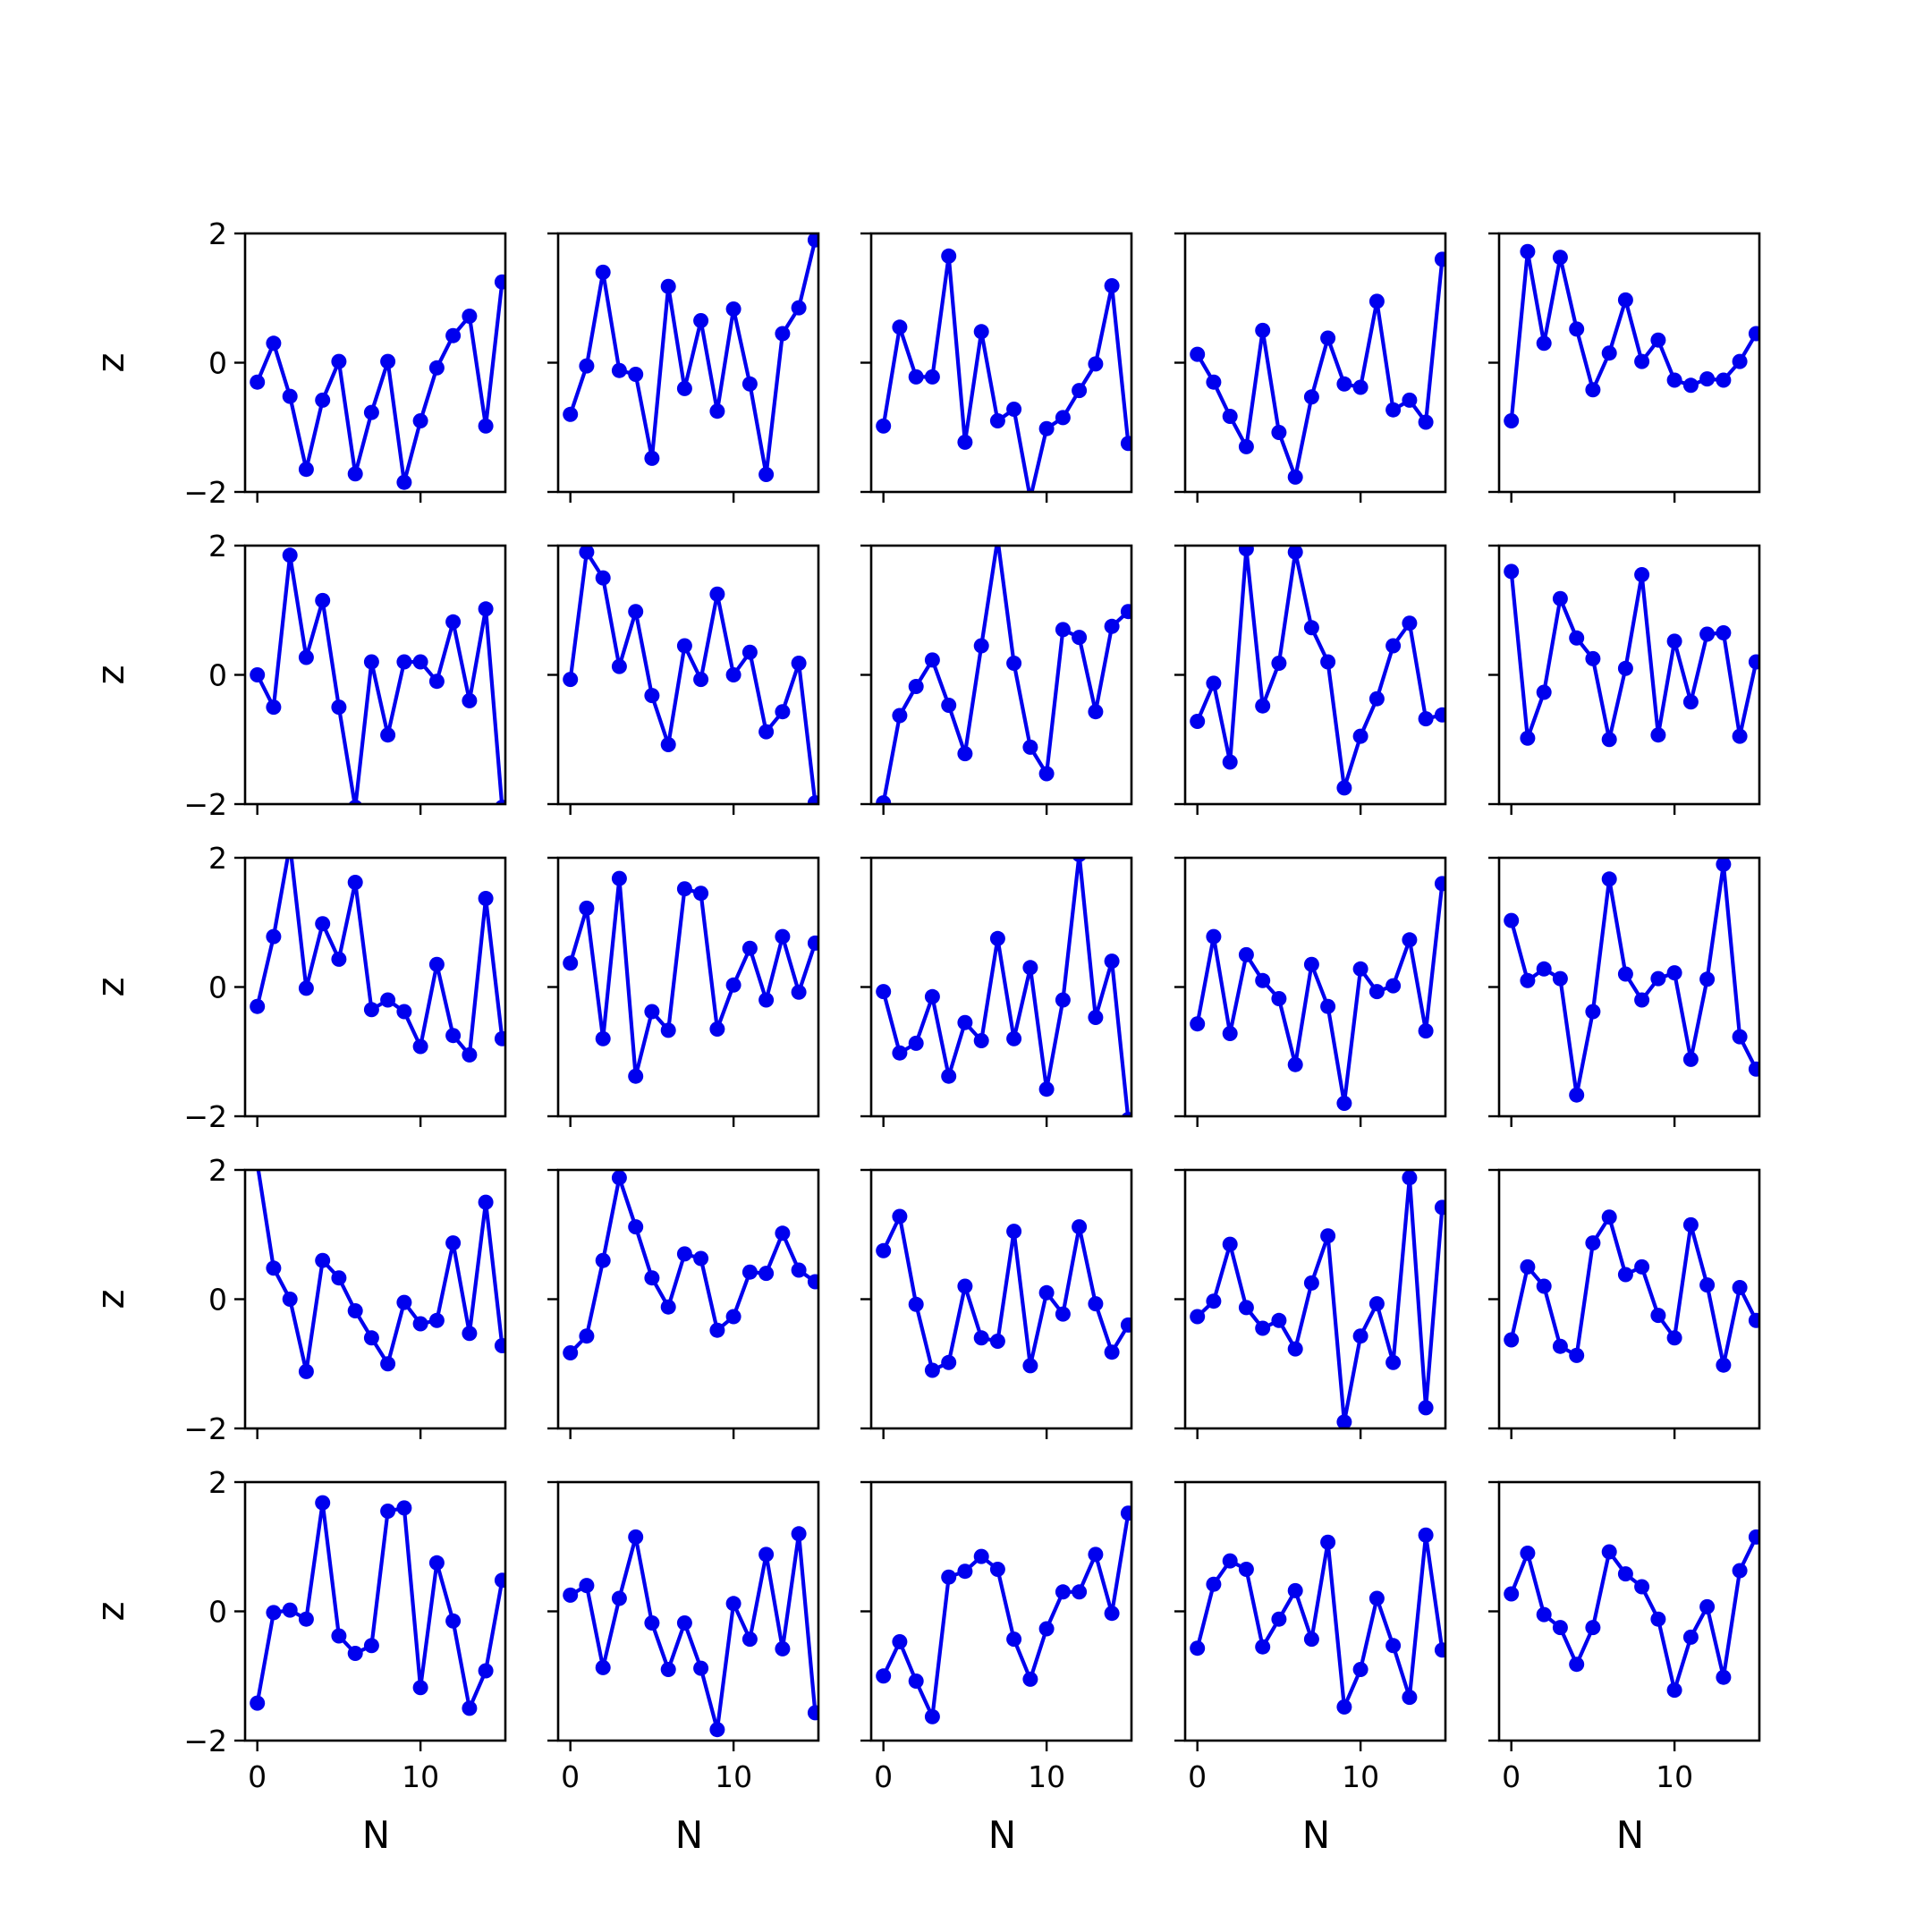  Describe the element at coordinates (1310, 1668) in the screenshot. I see `subplot-r5-c4: 0 10 N` at that location.